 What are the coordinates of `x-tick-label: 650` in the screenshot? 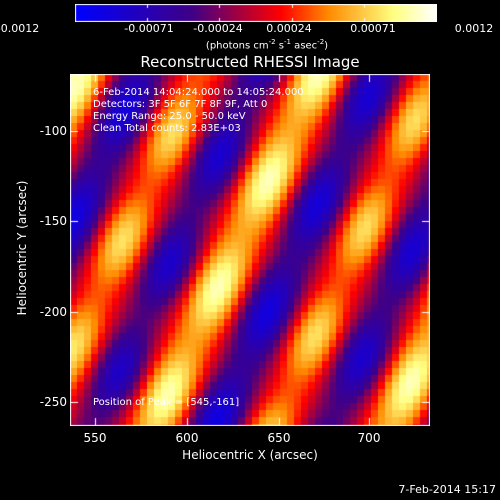 It's located at (279, 438).